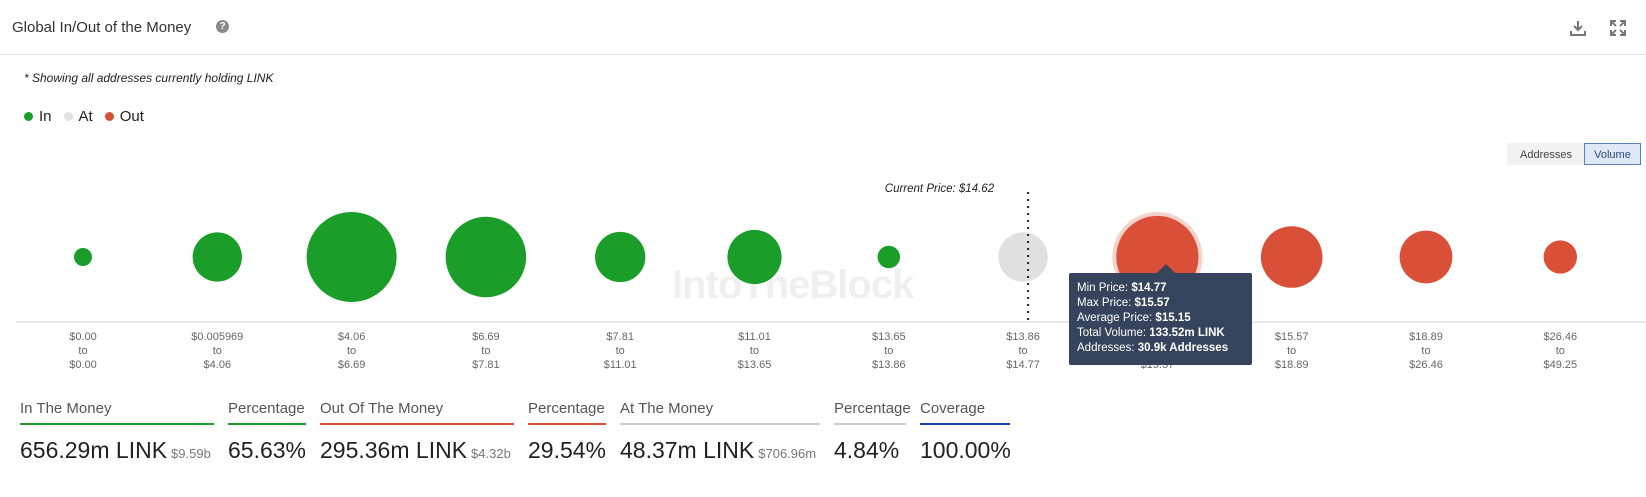 The height and width of the screenshot is (497, 1646). I want to click on stat-label: Coverage, so click(965, 412).